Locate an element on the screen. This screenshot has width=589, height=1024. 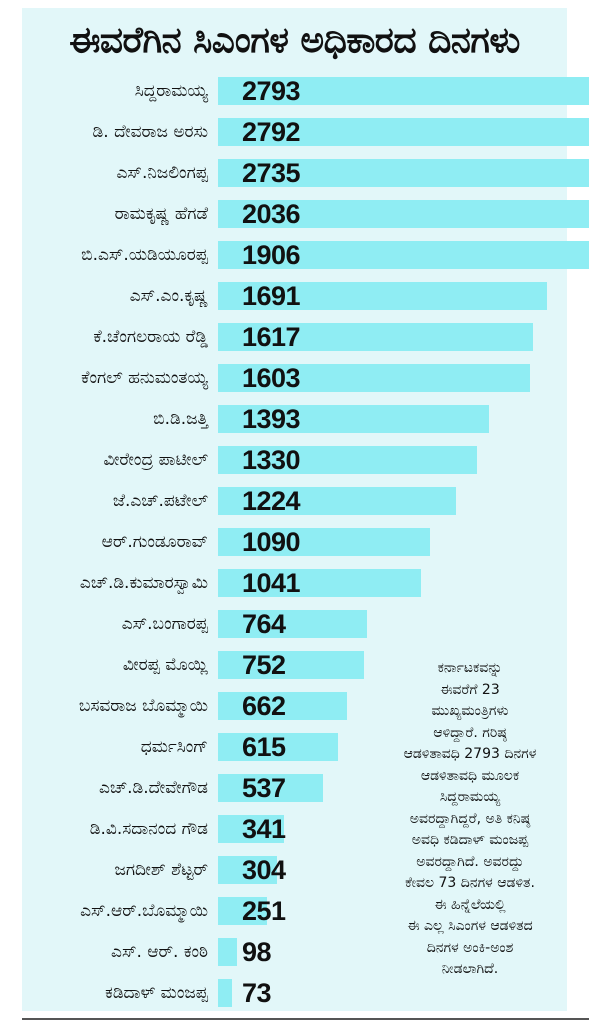
annotation-line: ಆಡಳಿತಾವಧಿ 2793 ದಿನಗಳ is located at coordinates (470, 754).